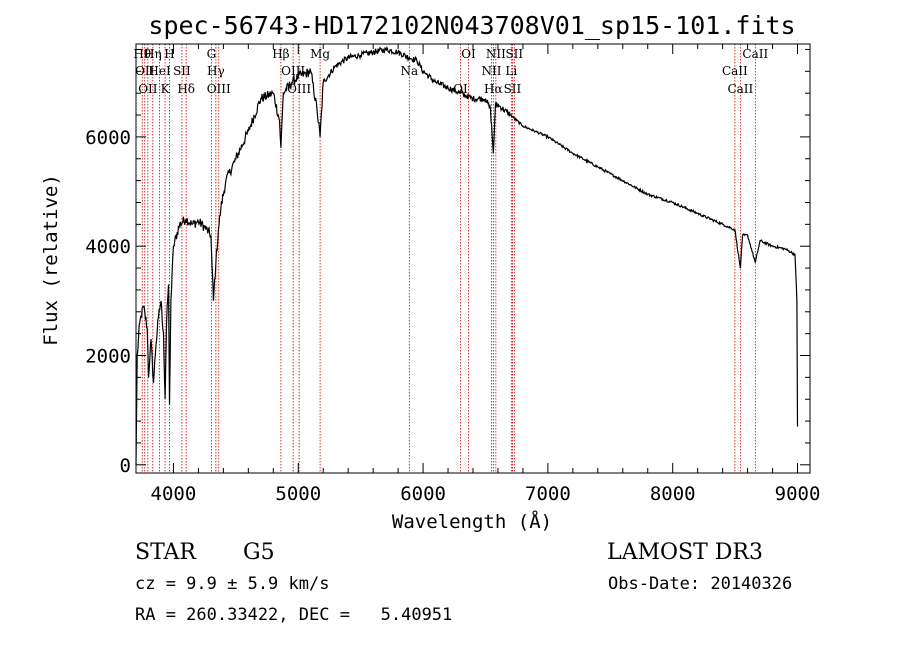 This screenshot has width=900, height=649. I want to click on line-marker-label: Hα, so click(493, 89).